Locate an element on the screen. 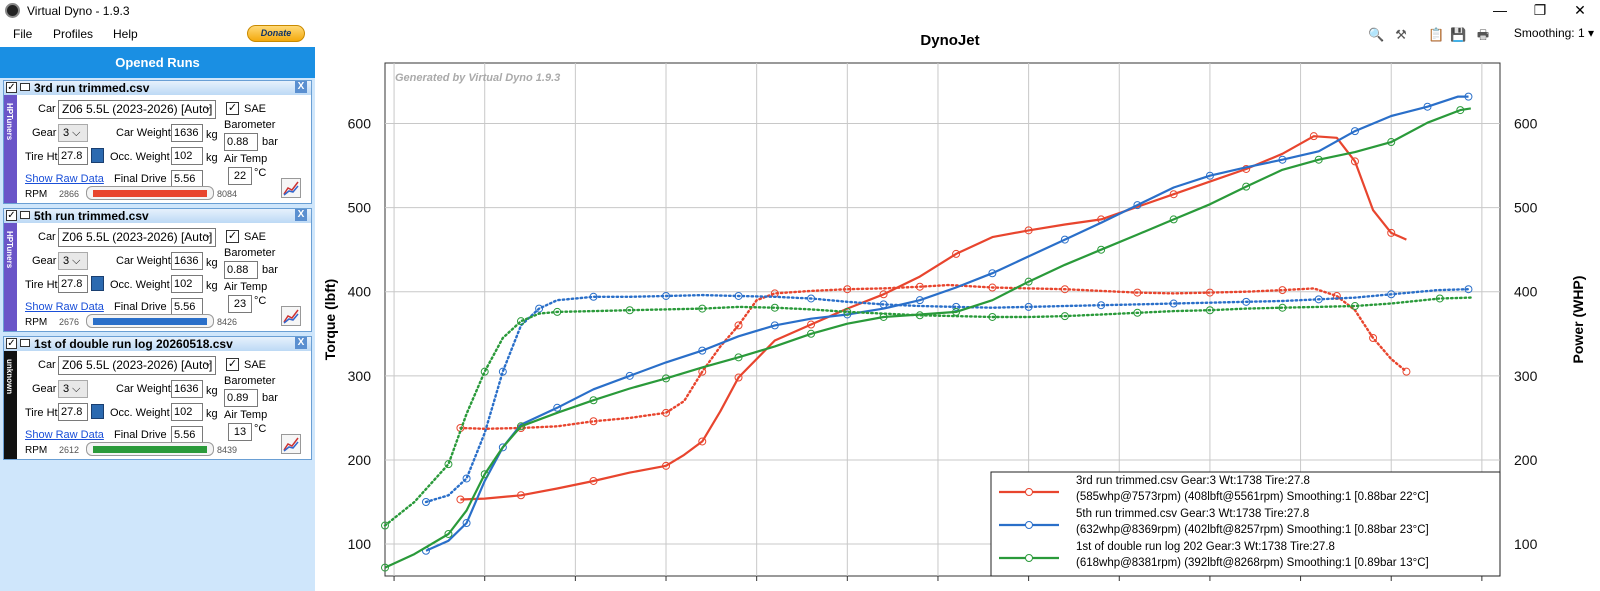  run-header: ✓ 5th run trimmed.csv is located at coordinates (157, 216).